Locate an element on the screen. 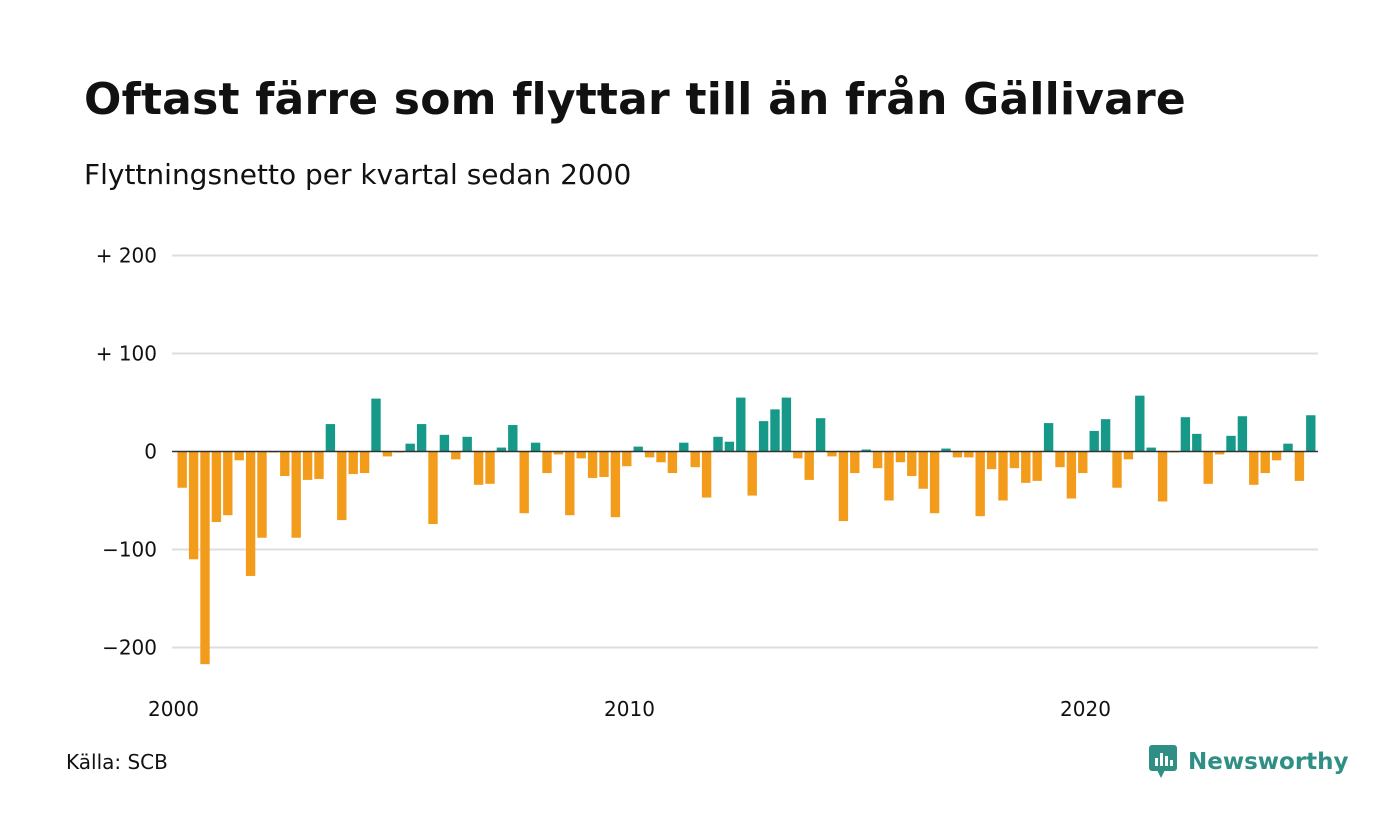  newsworthy-logo-icon is located at coordinates (1163, 761).